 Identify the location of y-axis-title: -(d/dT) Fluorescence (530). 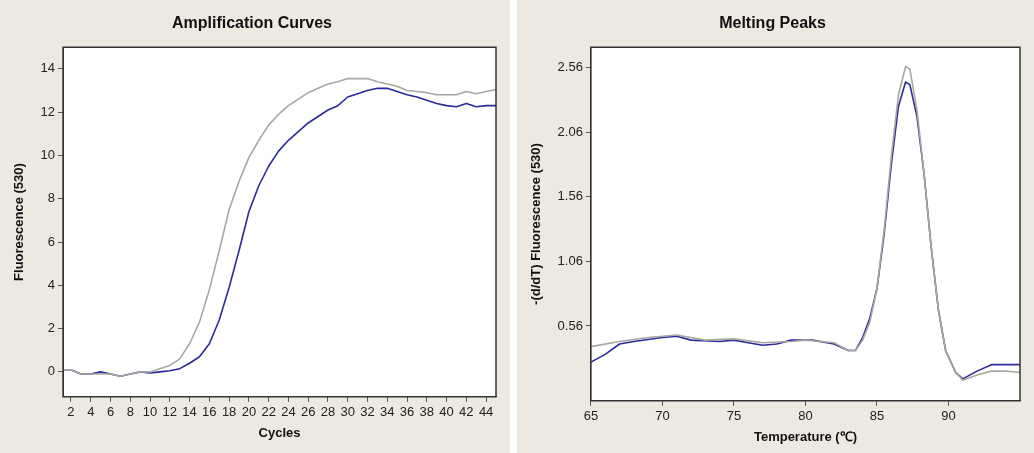
(536, 224).